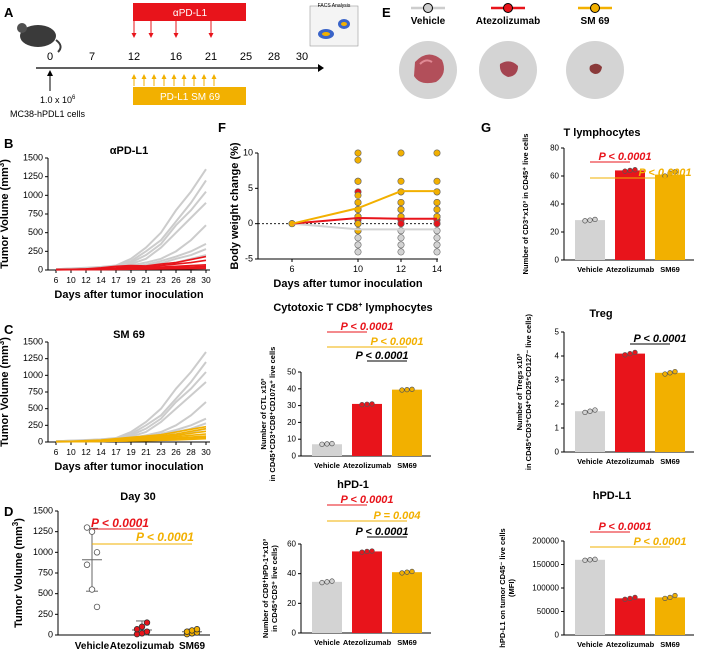  I want to click on facs-label: FACS Analysis, so click(334, 6).